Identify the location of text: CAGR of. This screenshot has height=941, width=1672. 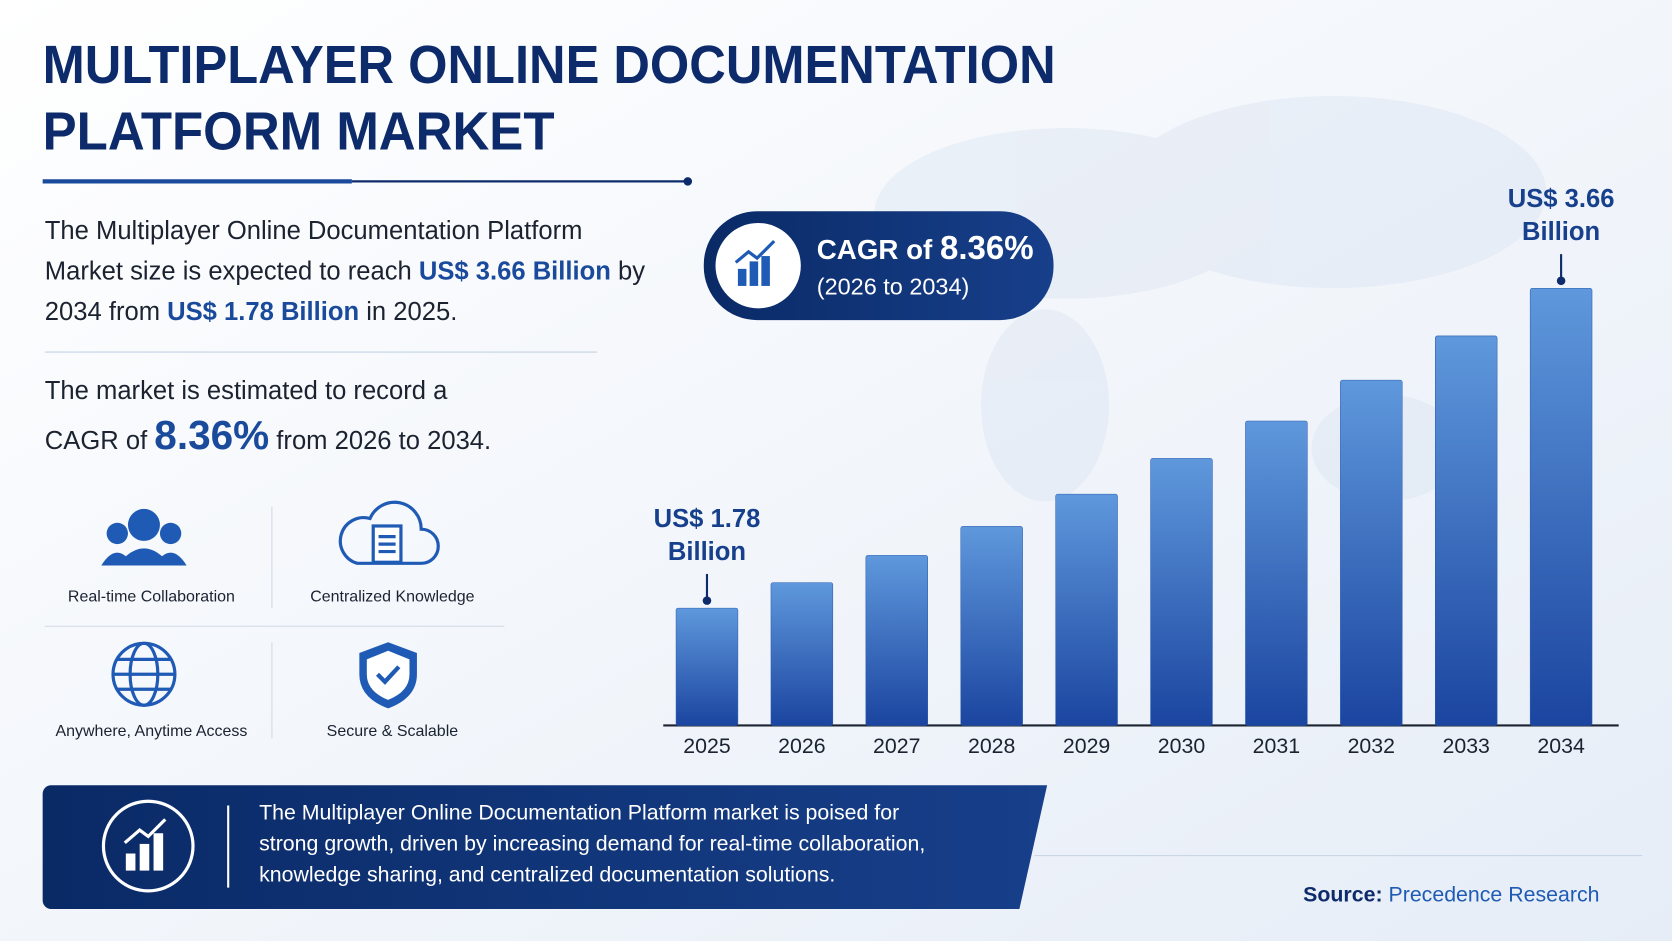
(96, 441).